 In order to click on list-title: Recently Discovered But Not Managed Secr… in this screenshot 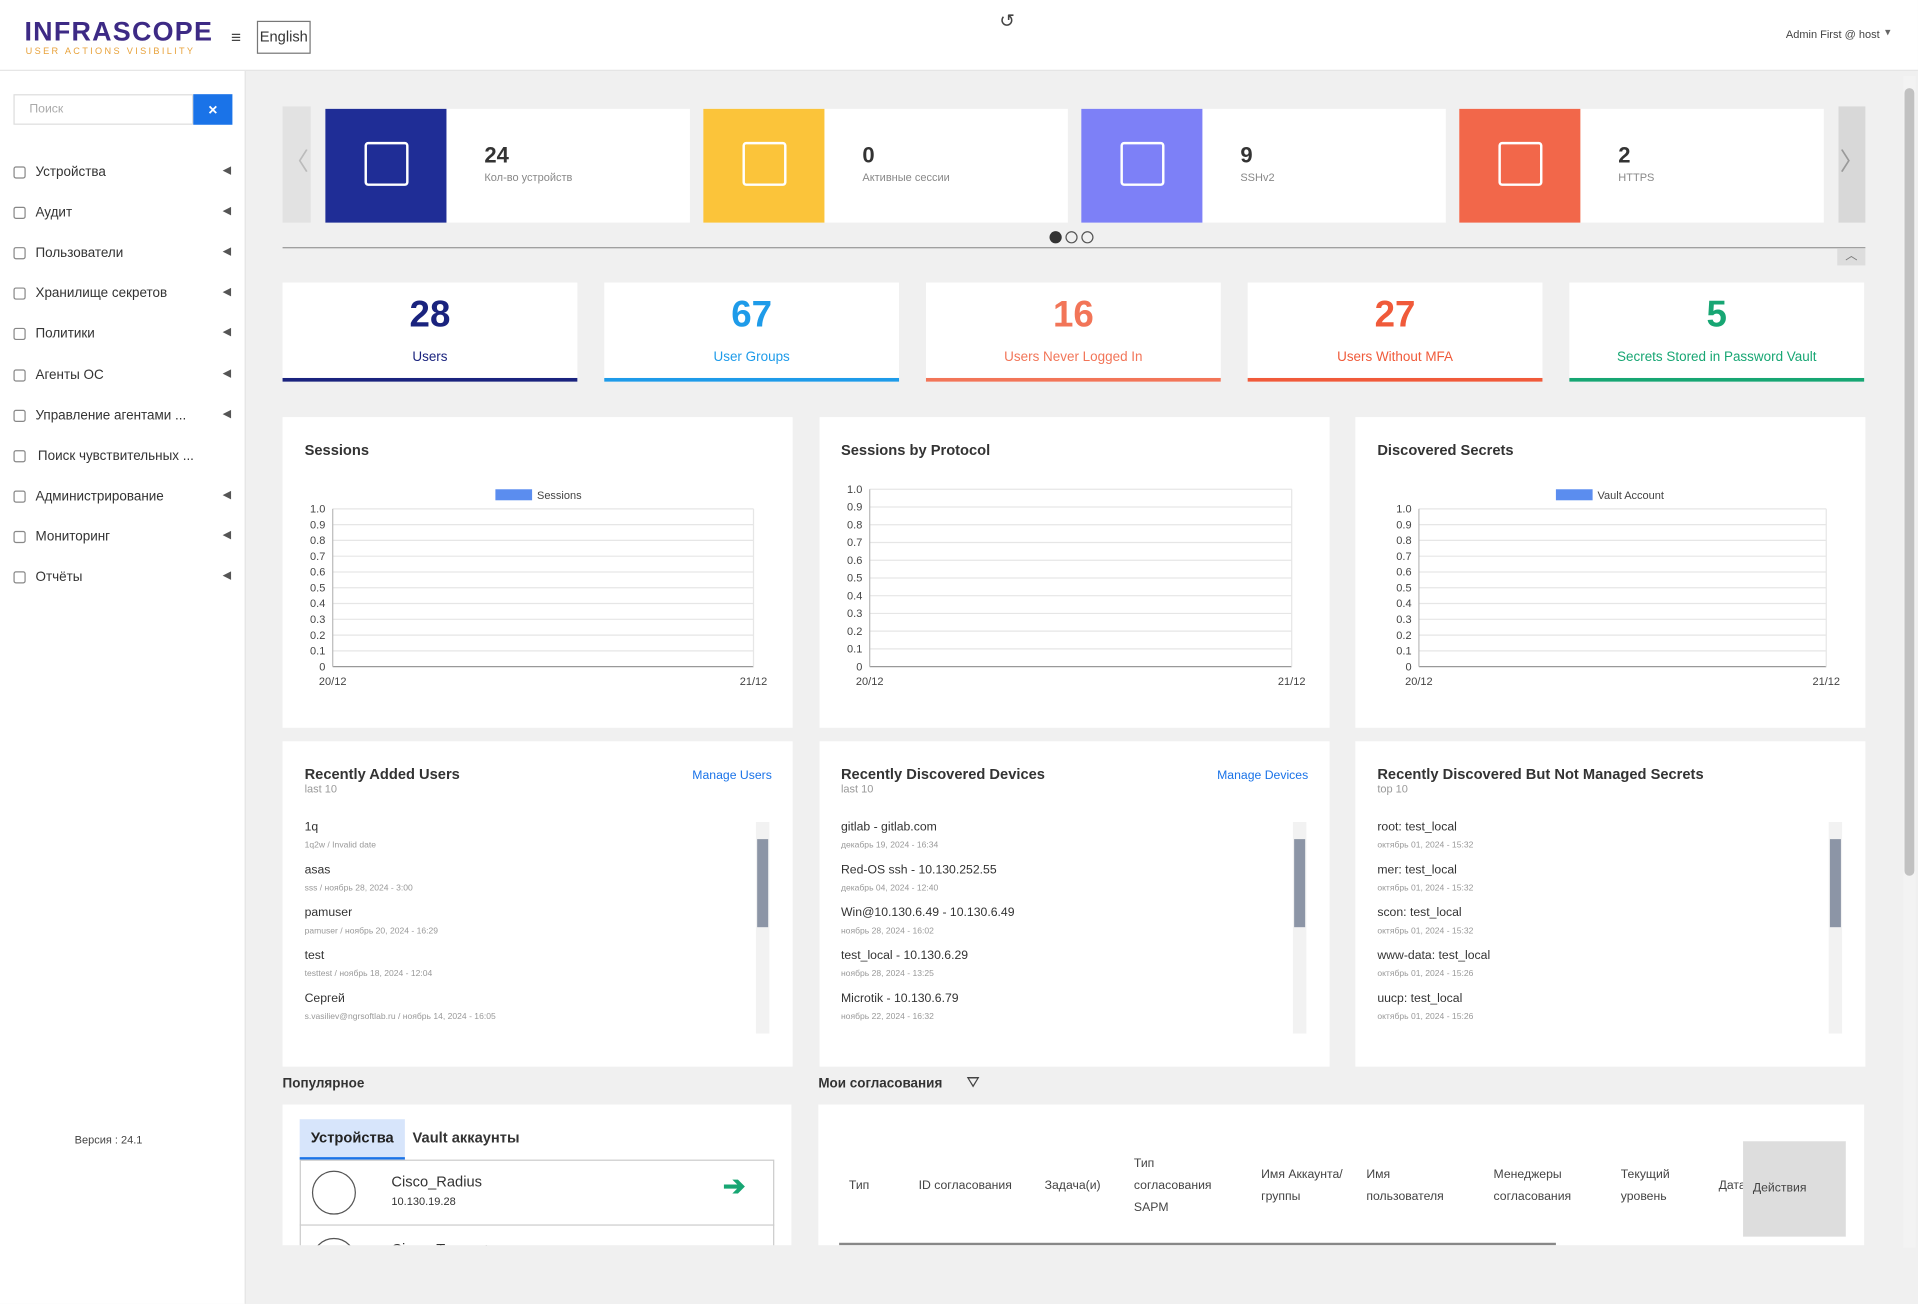, I will do `click(1540, 774)`.